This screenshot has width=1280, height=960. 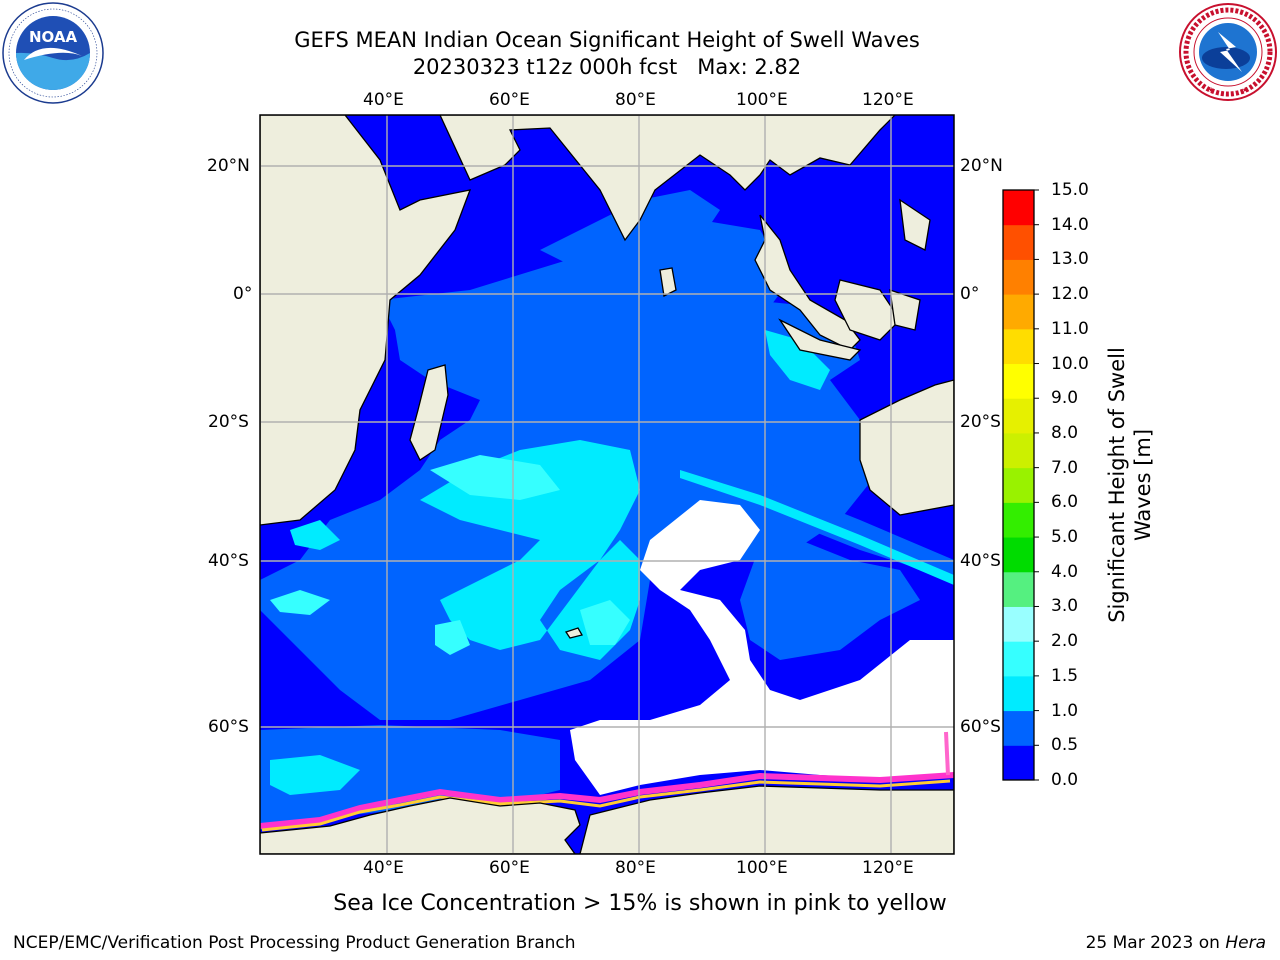 I want to click on lat-label-right-60s: 60°S, so click(x=980, y=727).